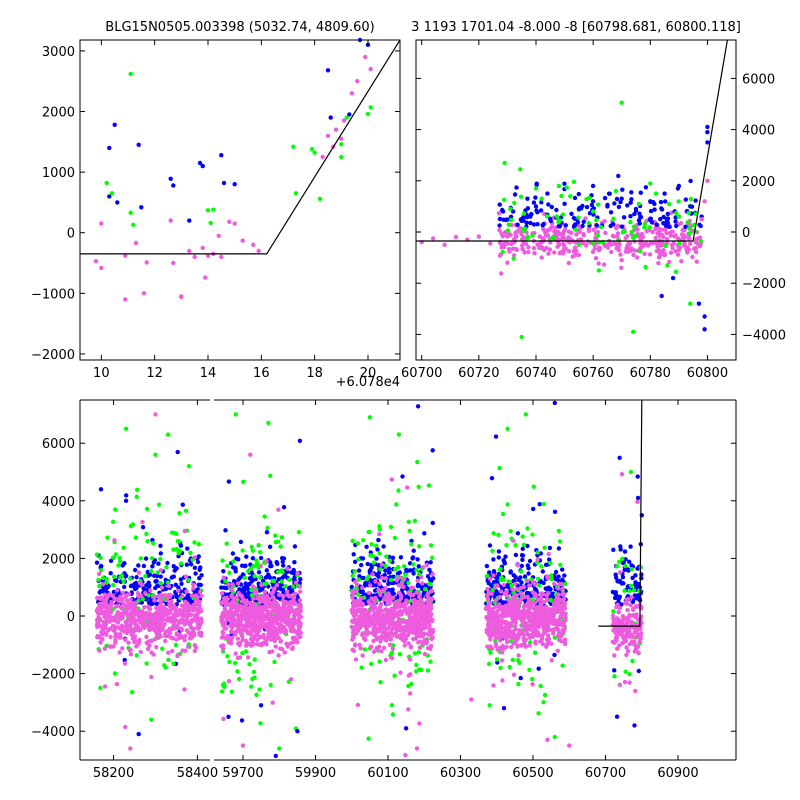 This screenshot has width=800, height=800. What do you see at coordinates (764, 335) in the screenshot?
I see `y-tick-label: −4000` at bounding box center [764, 335].